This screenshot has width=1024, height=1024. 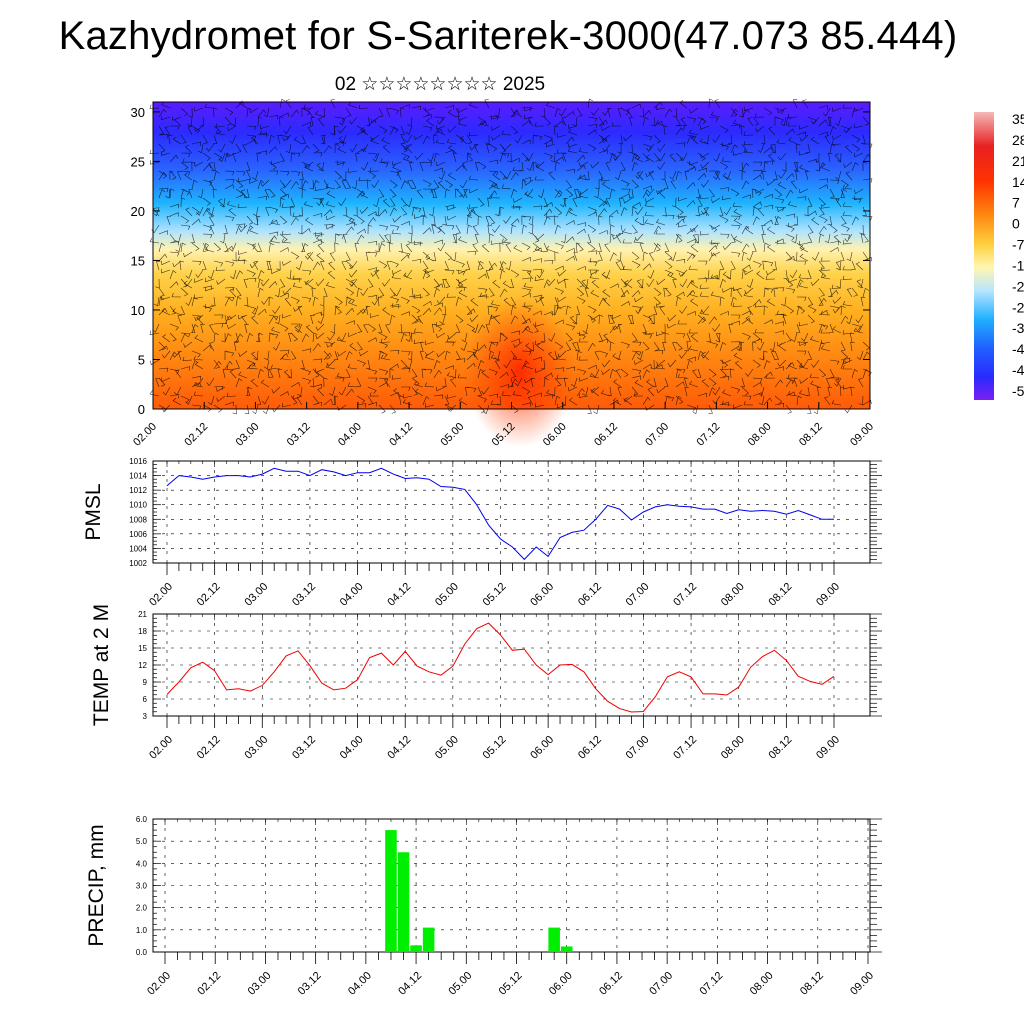 What do you see at coordinates (142, 631) in the screenshot?
I see `temp-y-tick-label: 18` at bounding box center [142, 631].